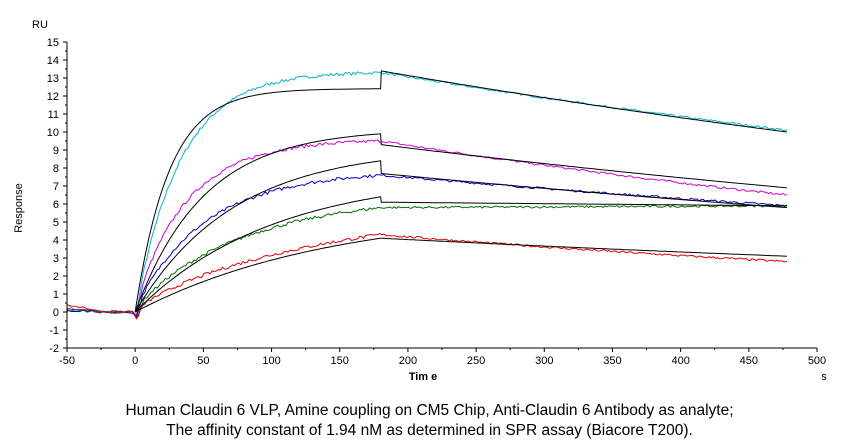 Image resolution: width=859 pixels, height=446 pixels. What do you see at coordinates (612, 361) in the screenshot?
I see `x-tick-label: 350` at bounding box center [612, 361].